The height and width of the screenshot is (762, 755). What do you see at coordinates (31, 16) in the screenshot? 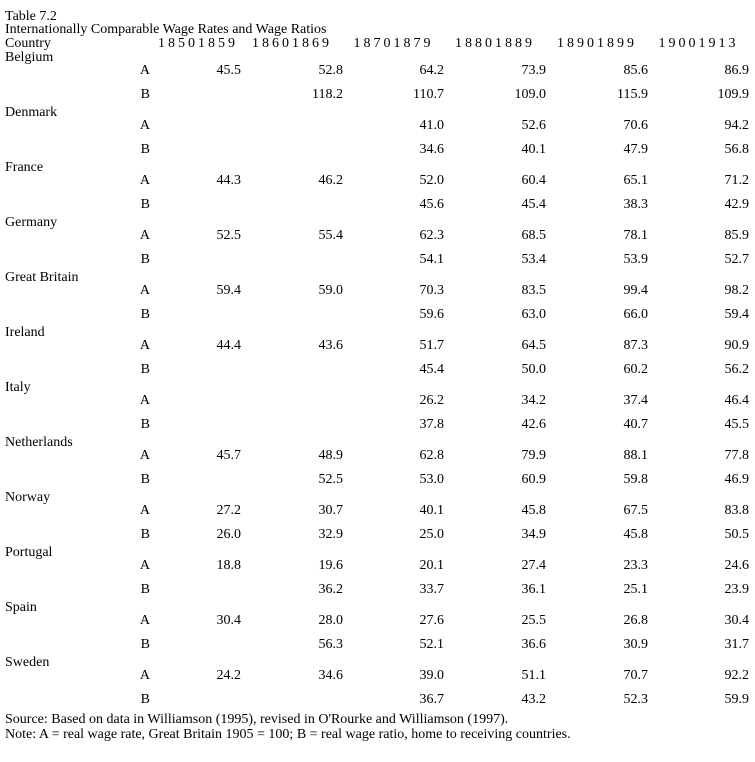
I see `table-number: Table 7.2` at bounding box center [31, 16].